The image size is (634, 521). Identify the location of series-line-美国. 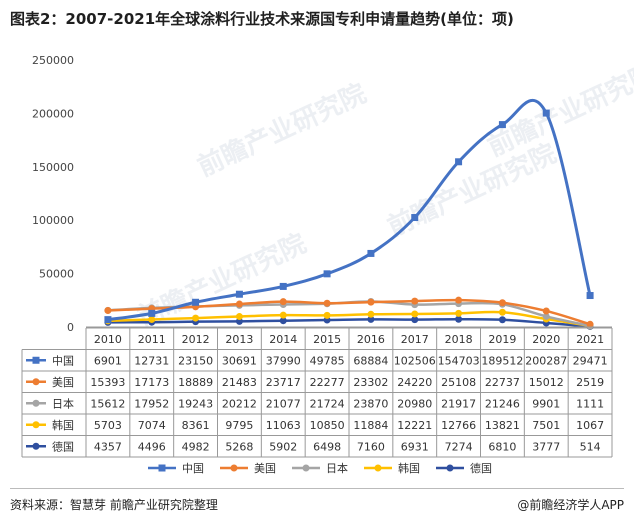
(349, 312).